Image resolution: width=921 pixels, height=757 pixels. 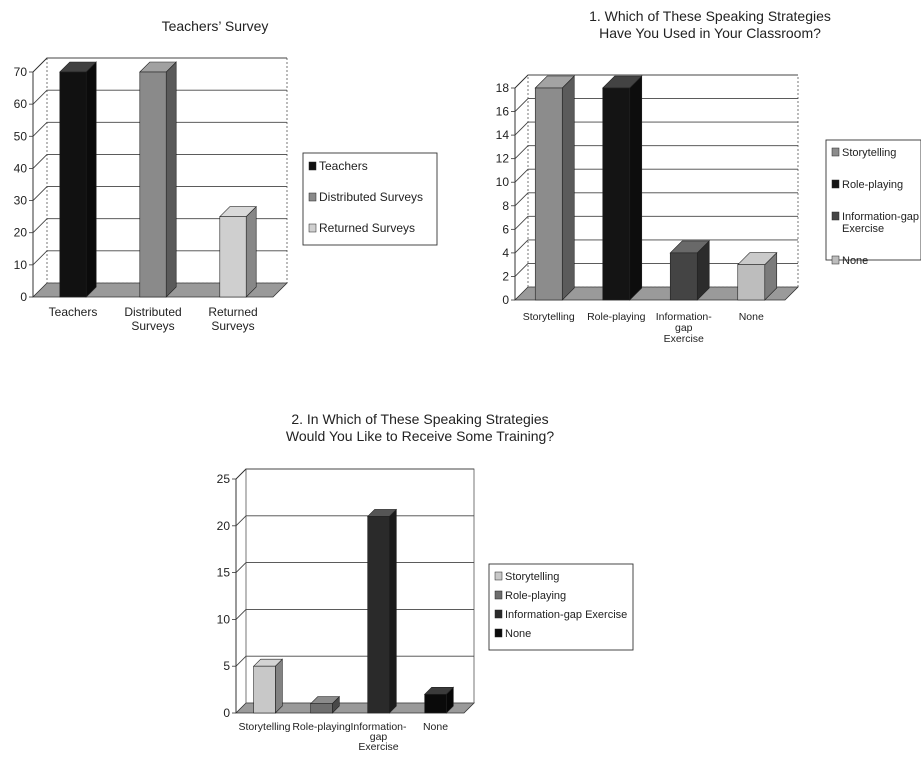 What do you see at coordinates (503, 88) in the screenshot?
I see `y-tick-label: 18` at bounding box center [503, 88].